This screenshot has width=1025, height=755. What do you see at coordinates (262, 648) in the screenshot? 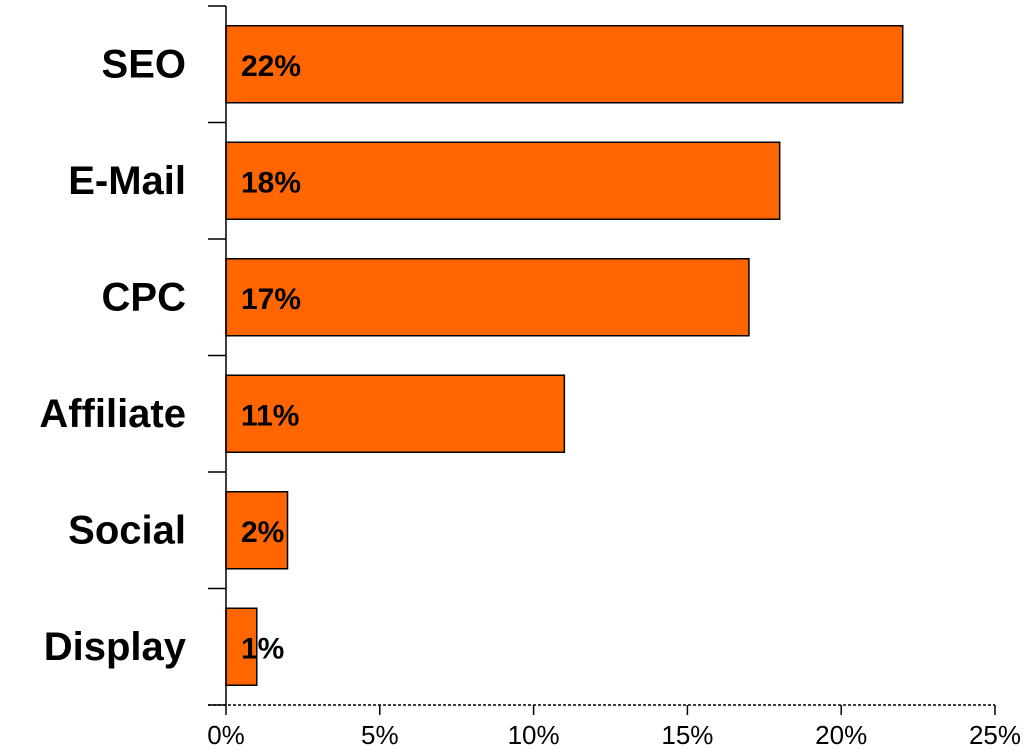
I see `data-label-display: 1%` at bounding box center [262, 648].